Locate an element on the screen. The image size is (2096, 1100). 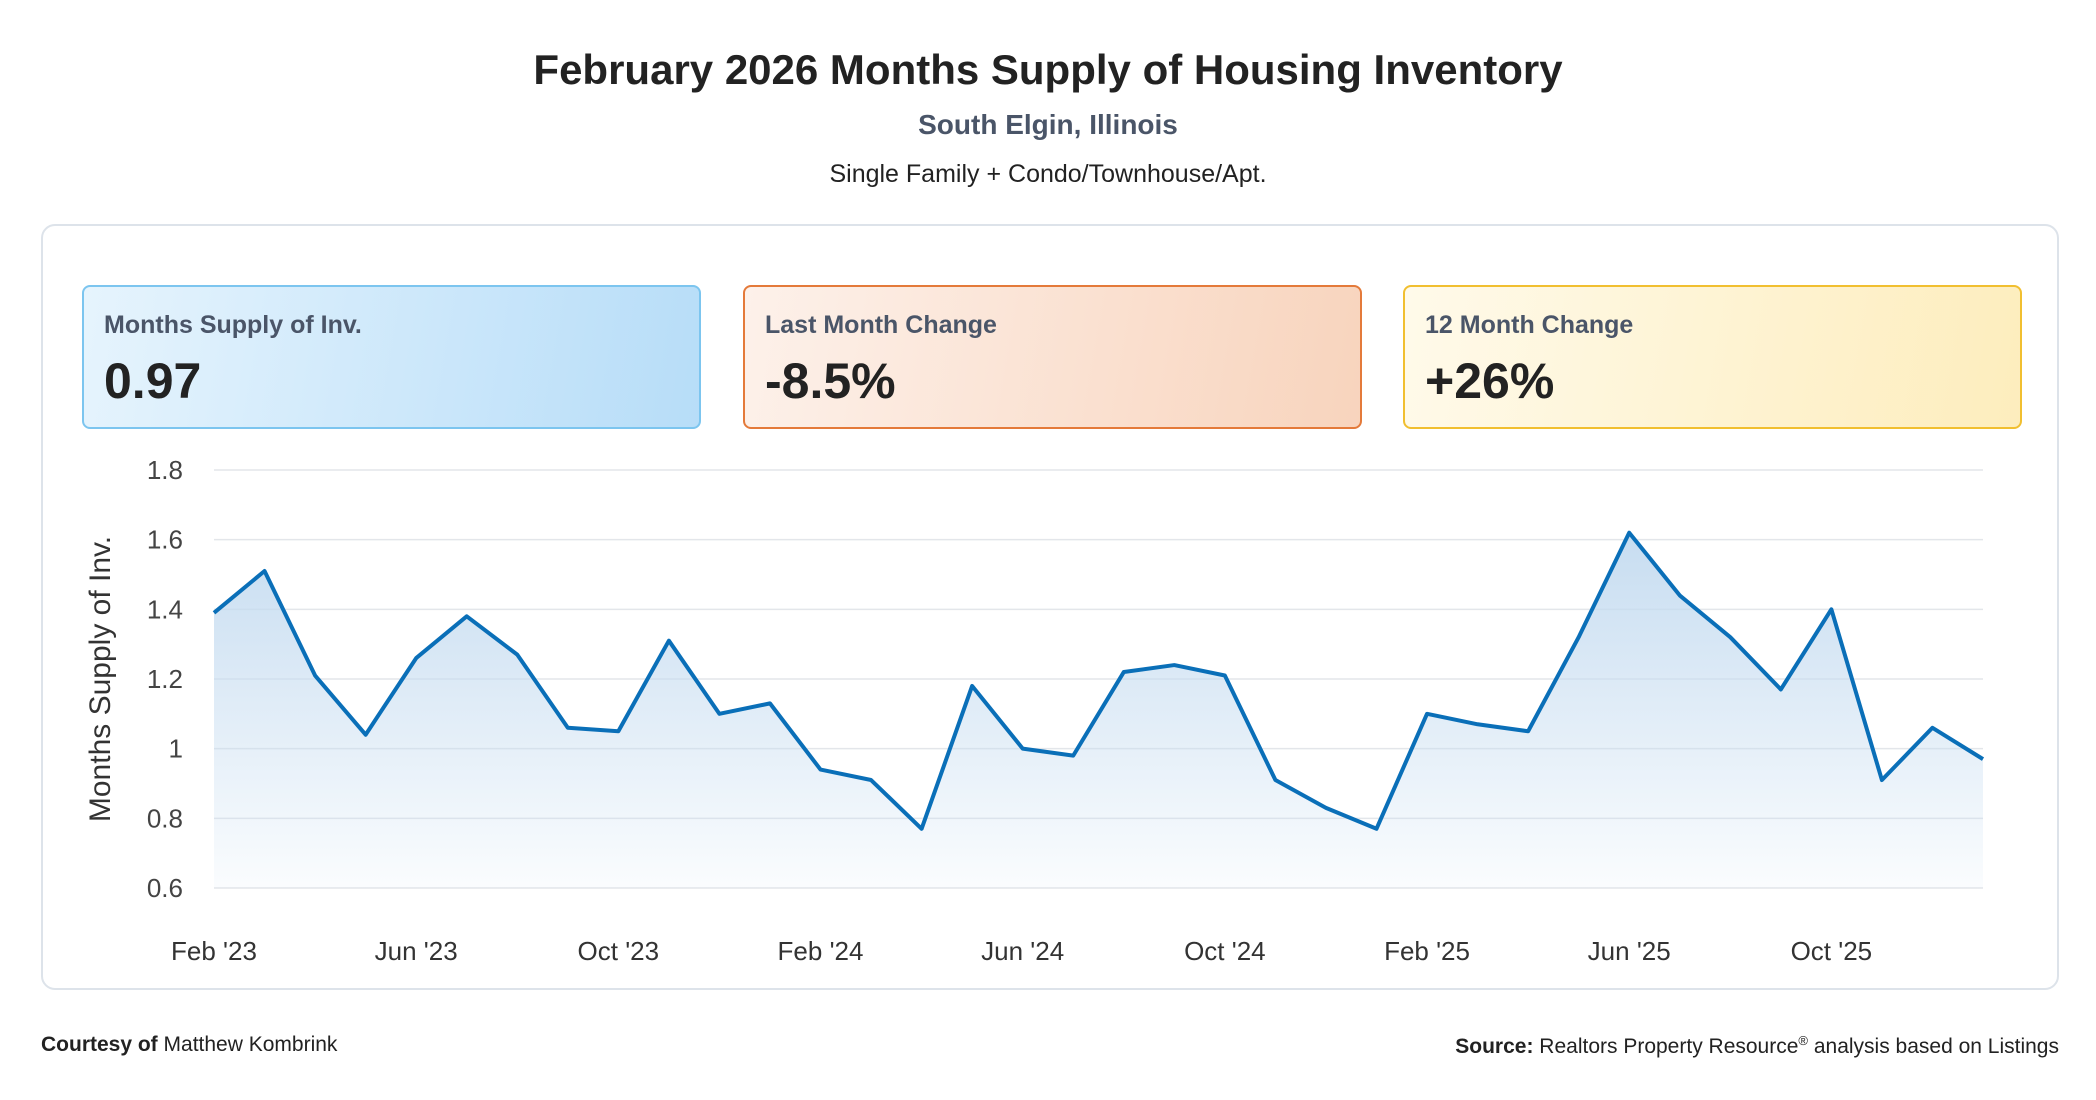
y-tick-label: 0.6 is located at coordinates (165, 888).